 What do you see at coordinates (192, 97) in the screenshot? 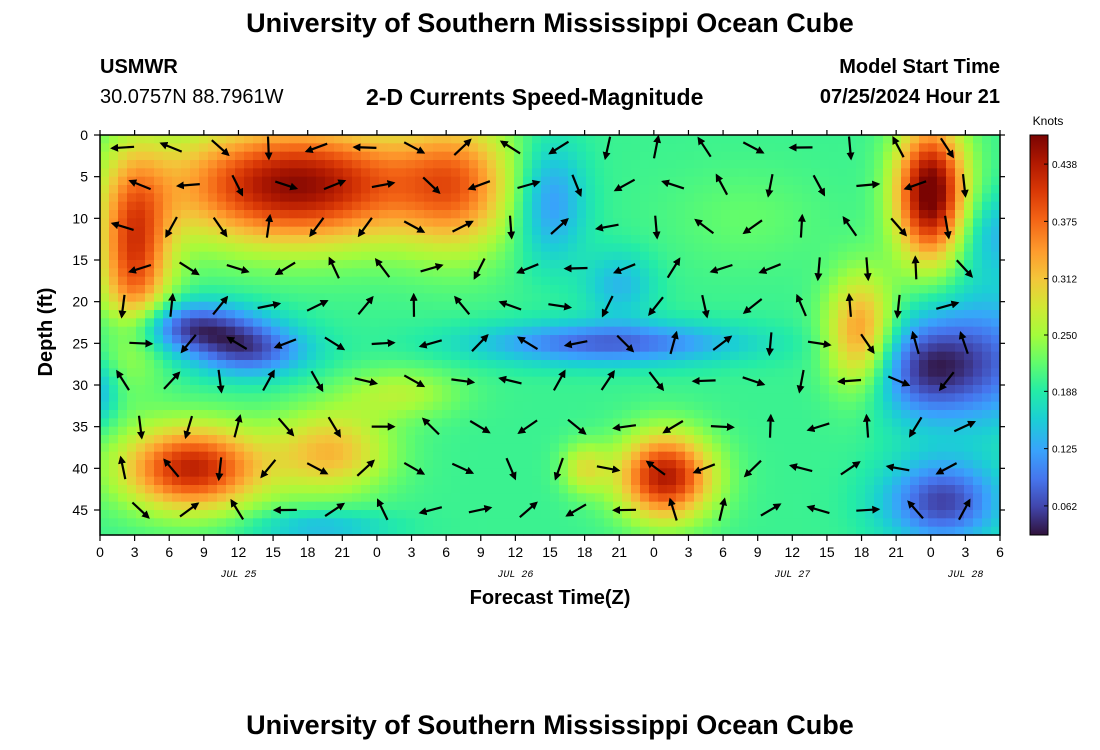
I see `station-coordinates: 30.0757N 88.7961W` at bounding box center [192, 97].